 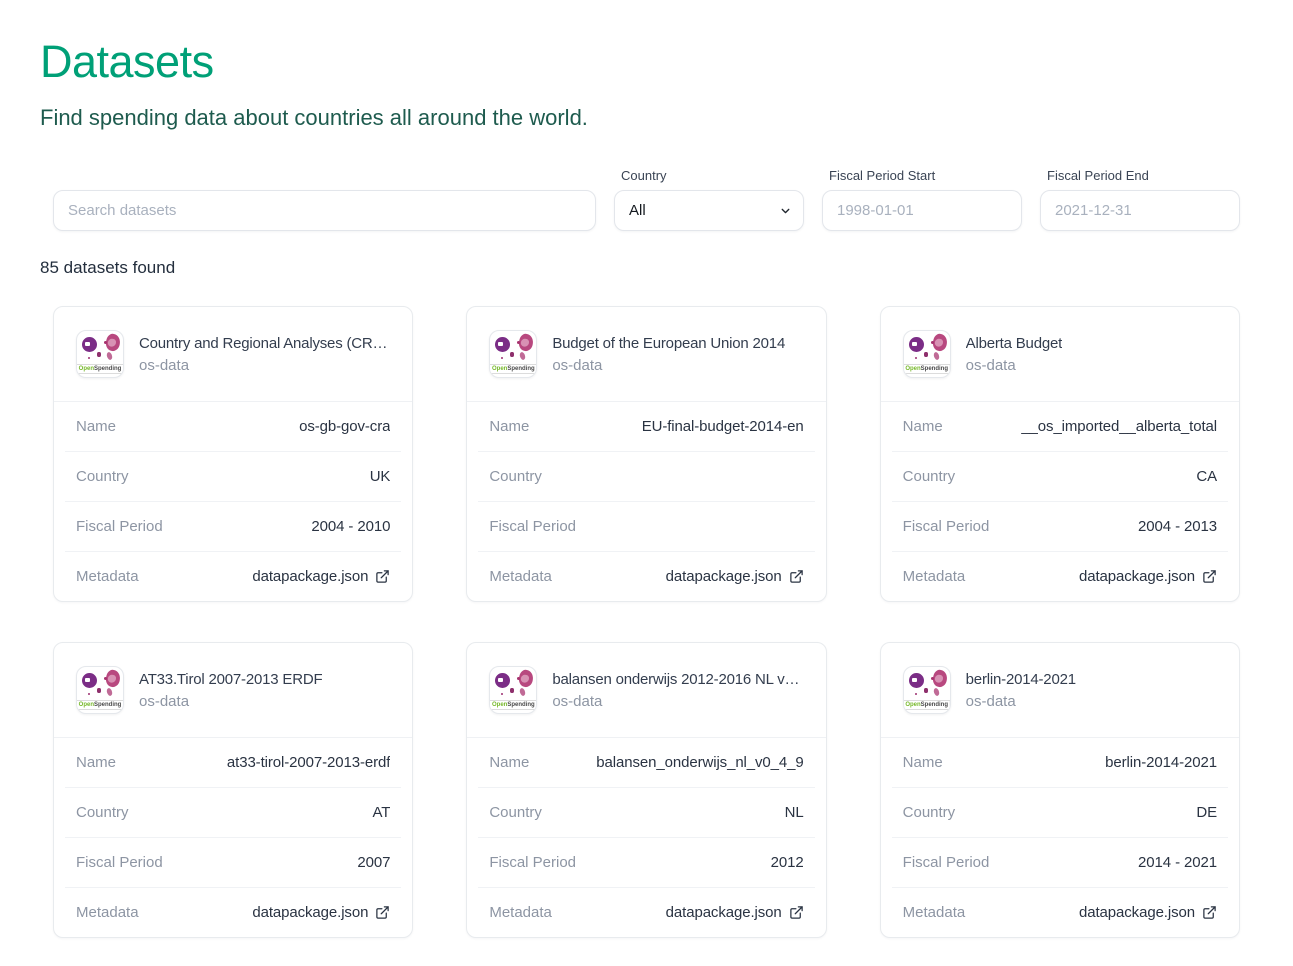 What do you see at coordinates (1206, 812) in the screenshot?
I see `country-row-value: DE` at bounding box center [1206, 812].